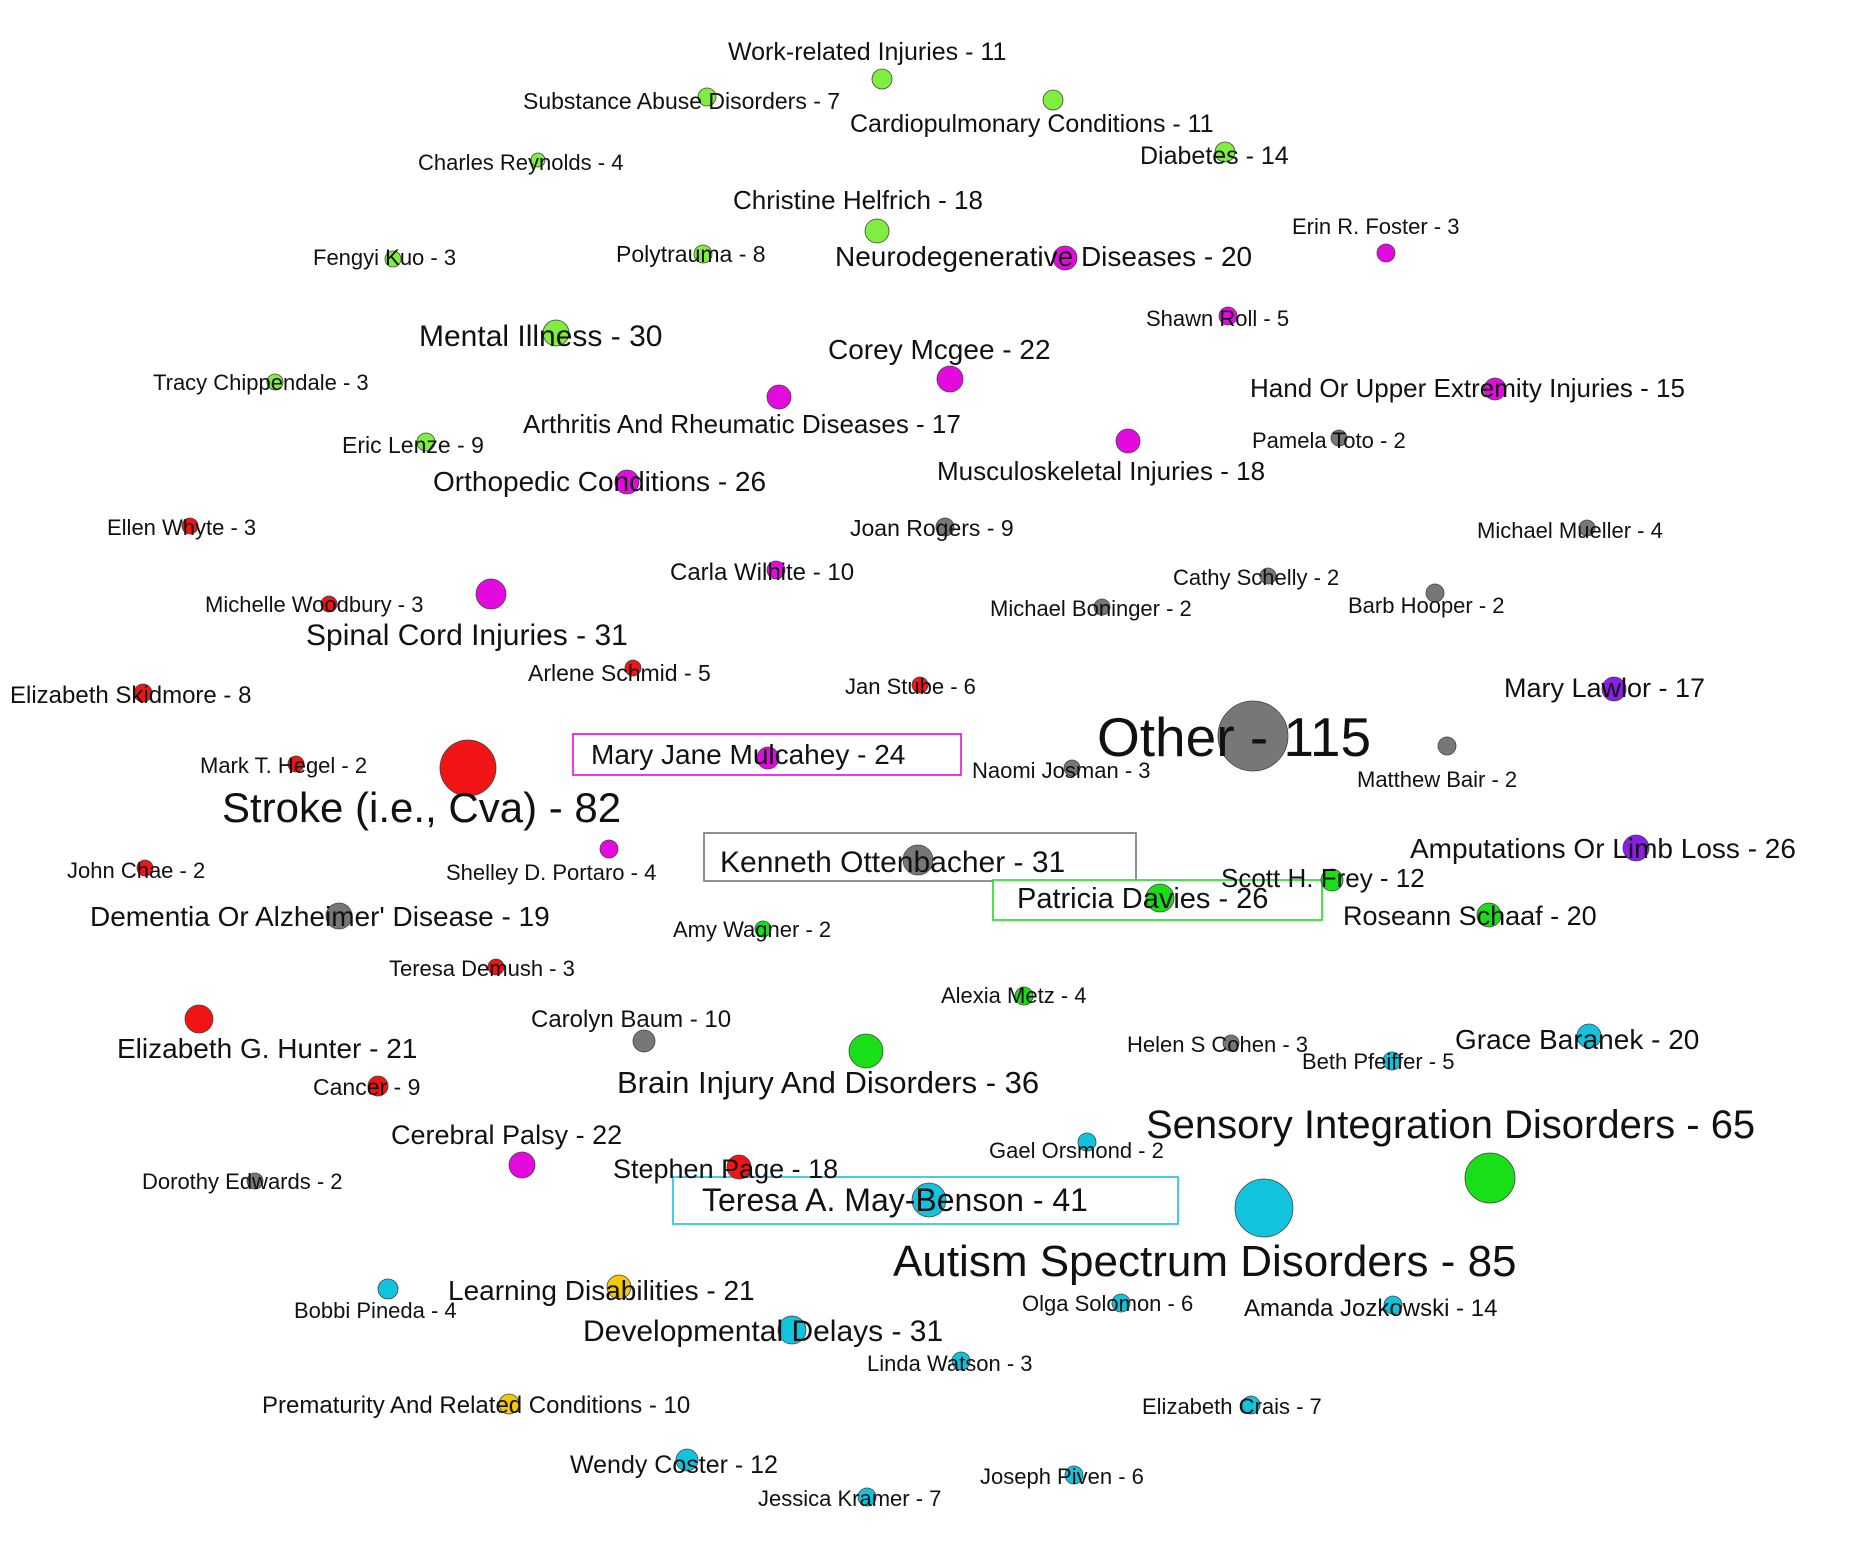  Describe the element at coordinates (1447, 746) in the screenshot. I see `node-dot-n38` at that location.